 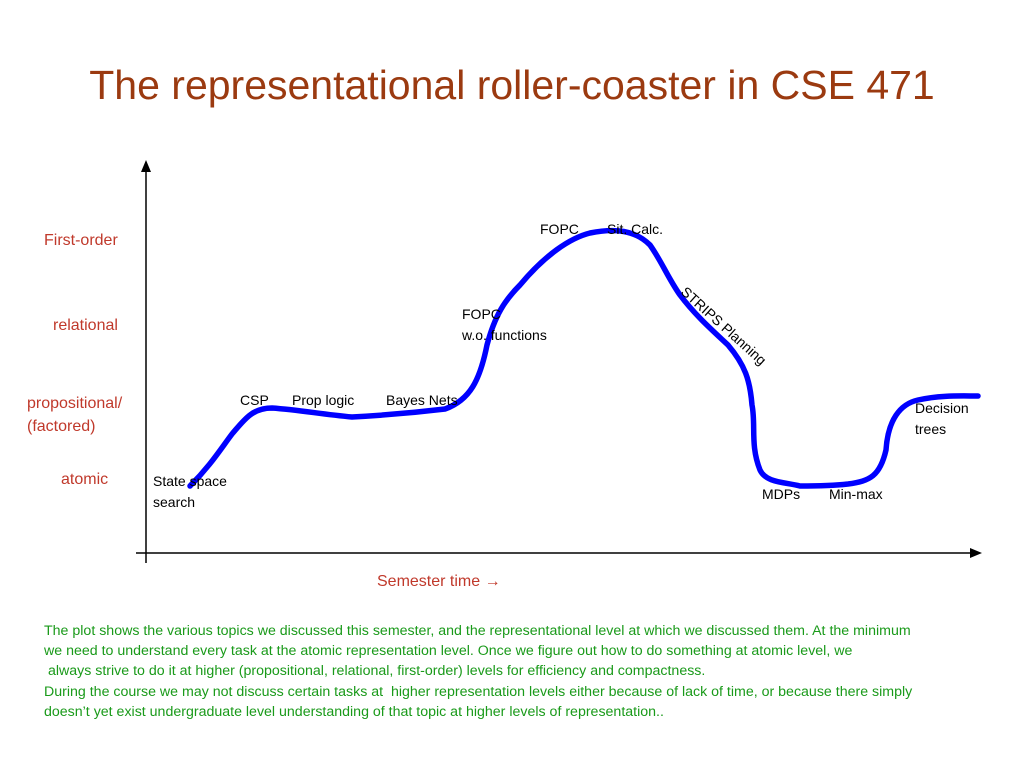 What do you see at coordinates (439, 581) in the screenshot?
I see `x-axis-label: Semester time →` at bounding box center [439, 581].